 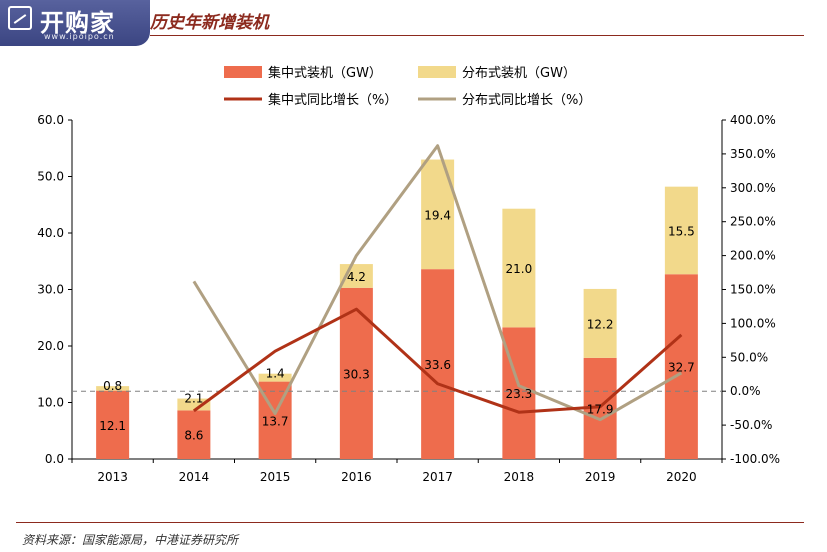 I want to click on data-label-centralized: 8.6, so click(x=193, y=436).